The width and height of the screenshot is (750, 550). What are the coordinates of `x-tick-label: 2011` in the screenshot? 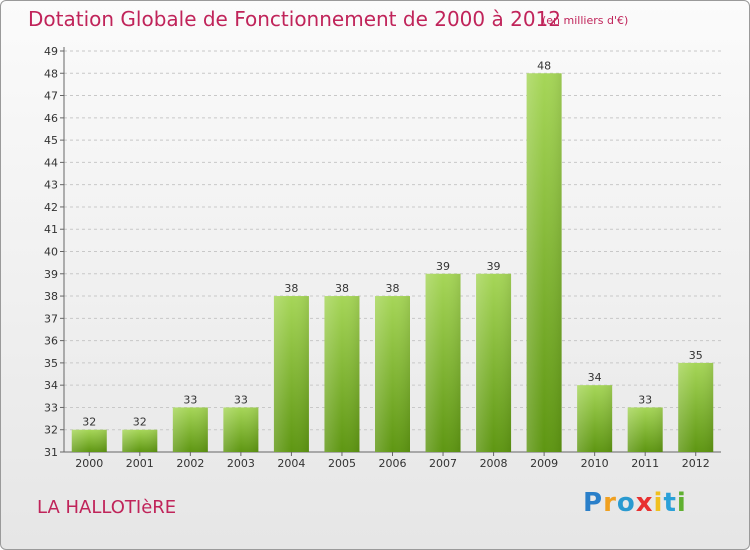 It's located at (645, 463).